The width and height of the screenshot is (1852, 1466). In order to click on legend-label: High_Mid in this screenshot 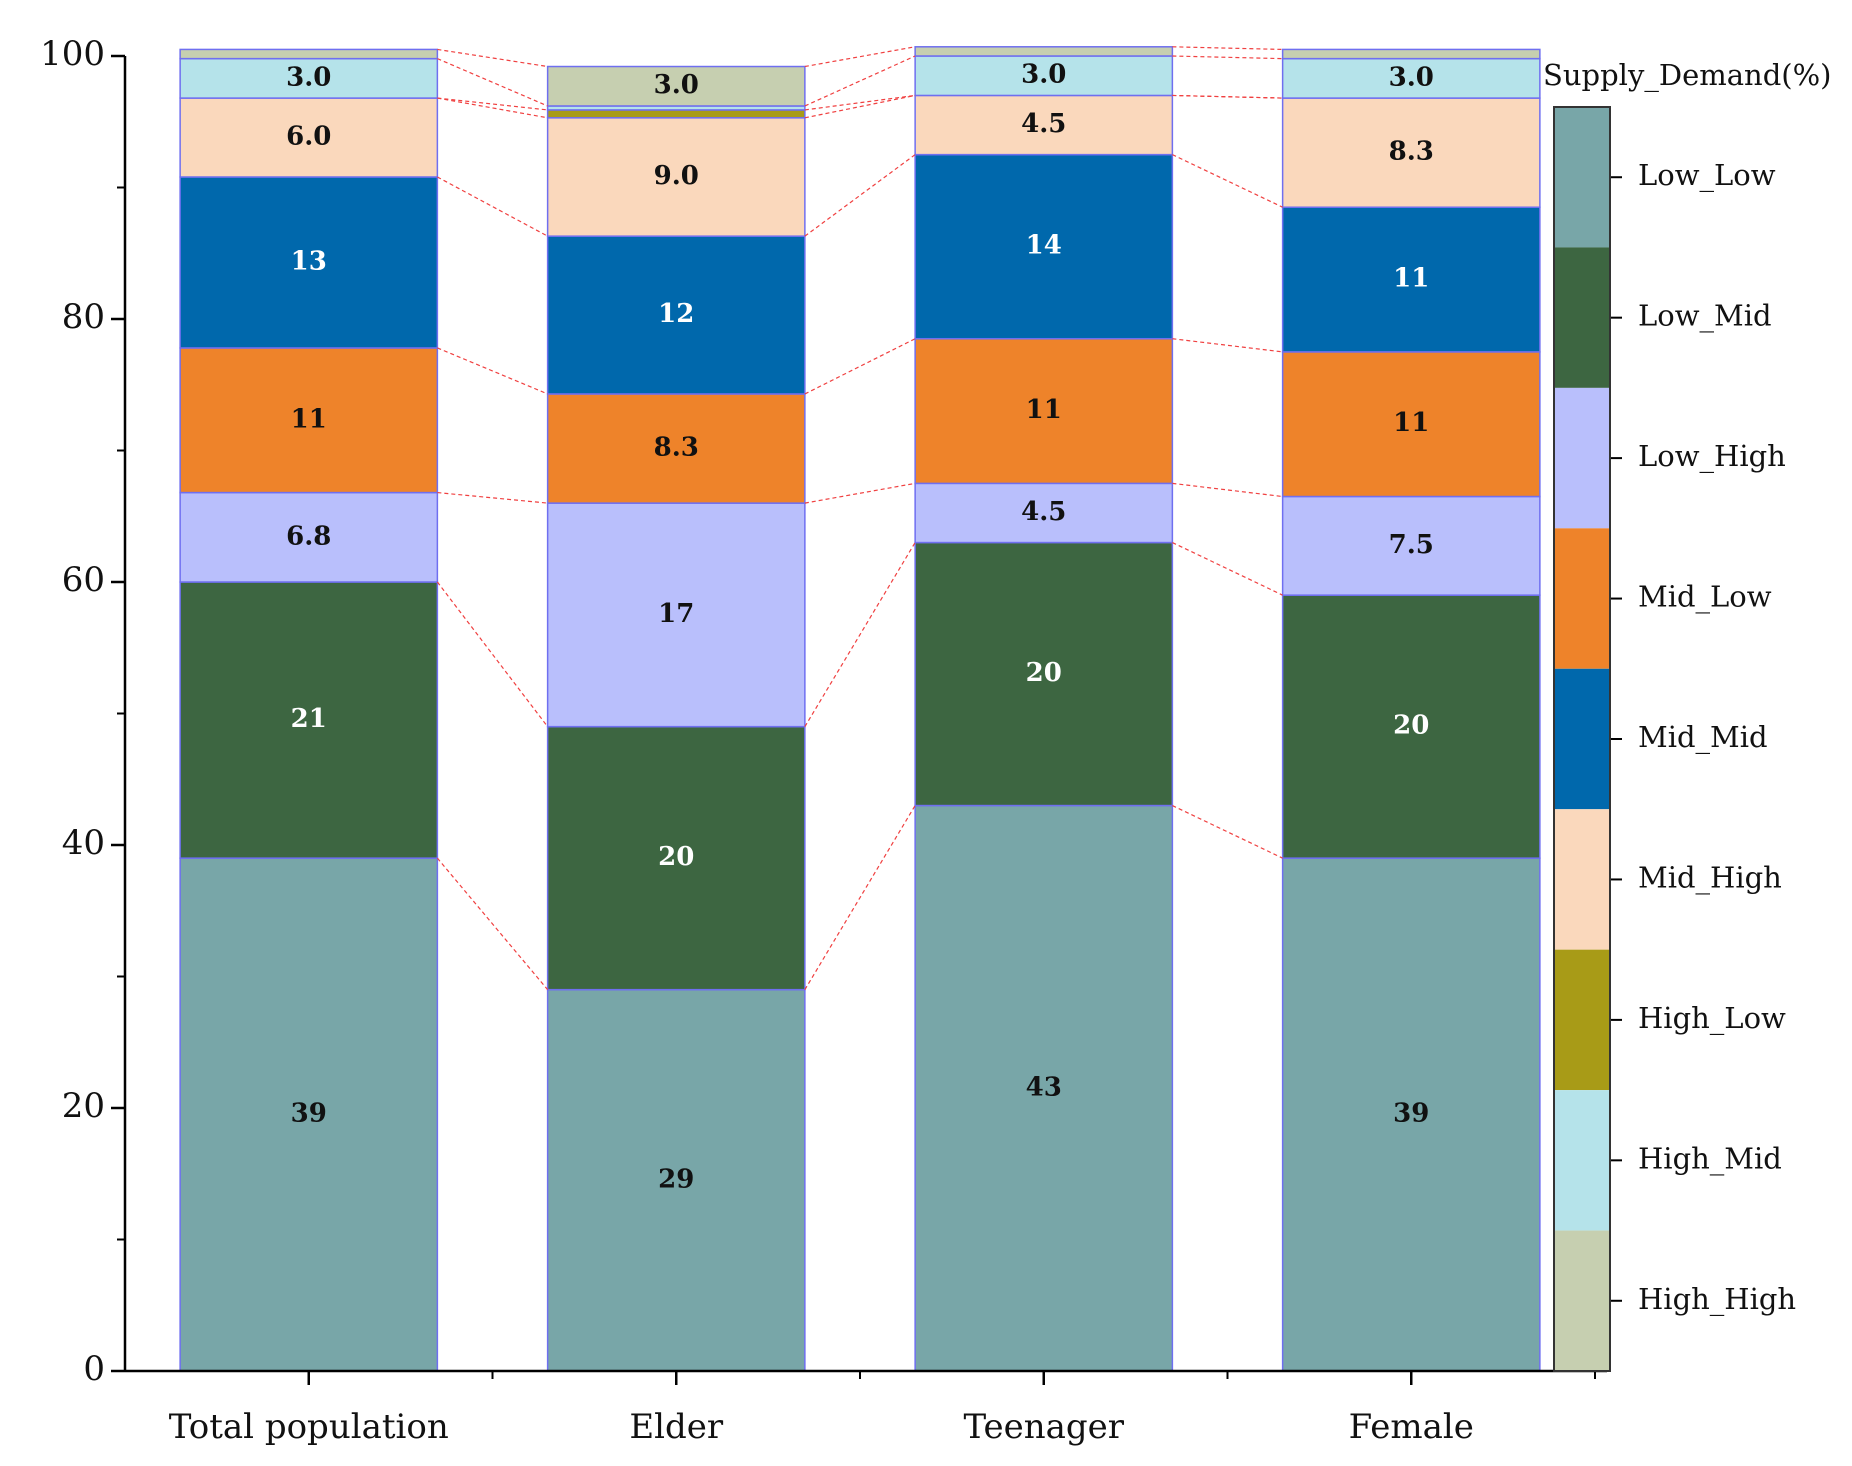, I will do `click(1710, 1158)`.